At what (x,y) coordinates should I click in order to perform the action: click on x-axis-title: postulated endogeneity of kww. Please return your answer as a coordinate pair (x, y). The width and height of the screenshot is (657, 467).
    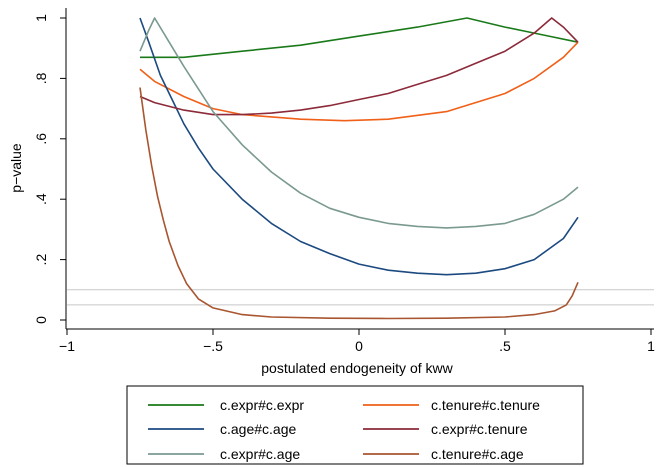
    Looking at the image, I should click on (357, 368).